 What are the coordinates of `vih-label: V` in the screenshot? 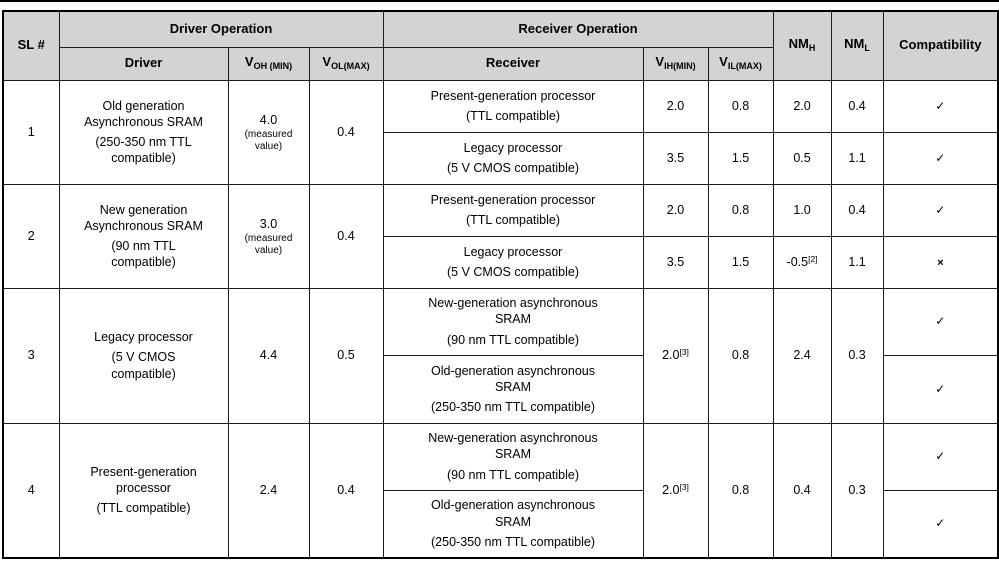 It's located at (660, 62).